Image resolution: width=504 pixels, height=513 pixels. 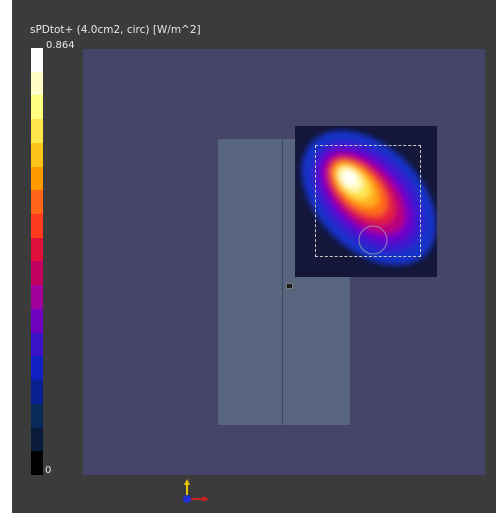 I want to click on colorbar-min-label: 0, so click(x=48, y=470).